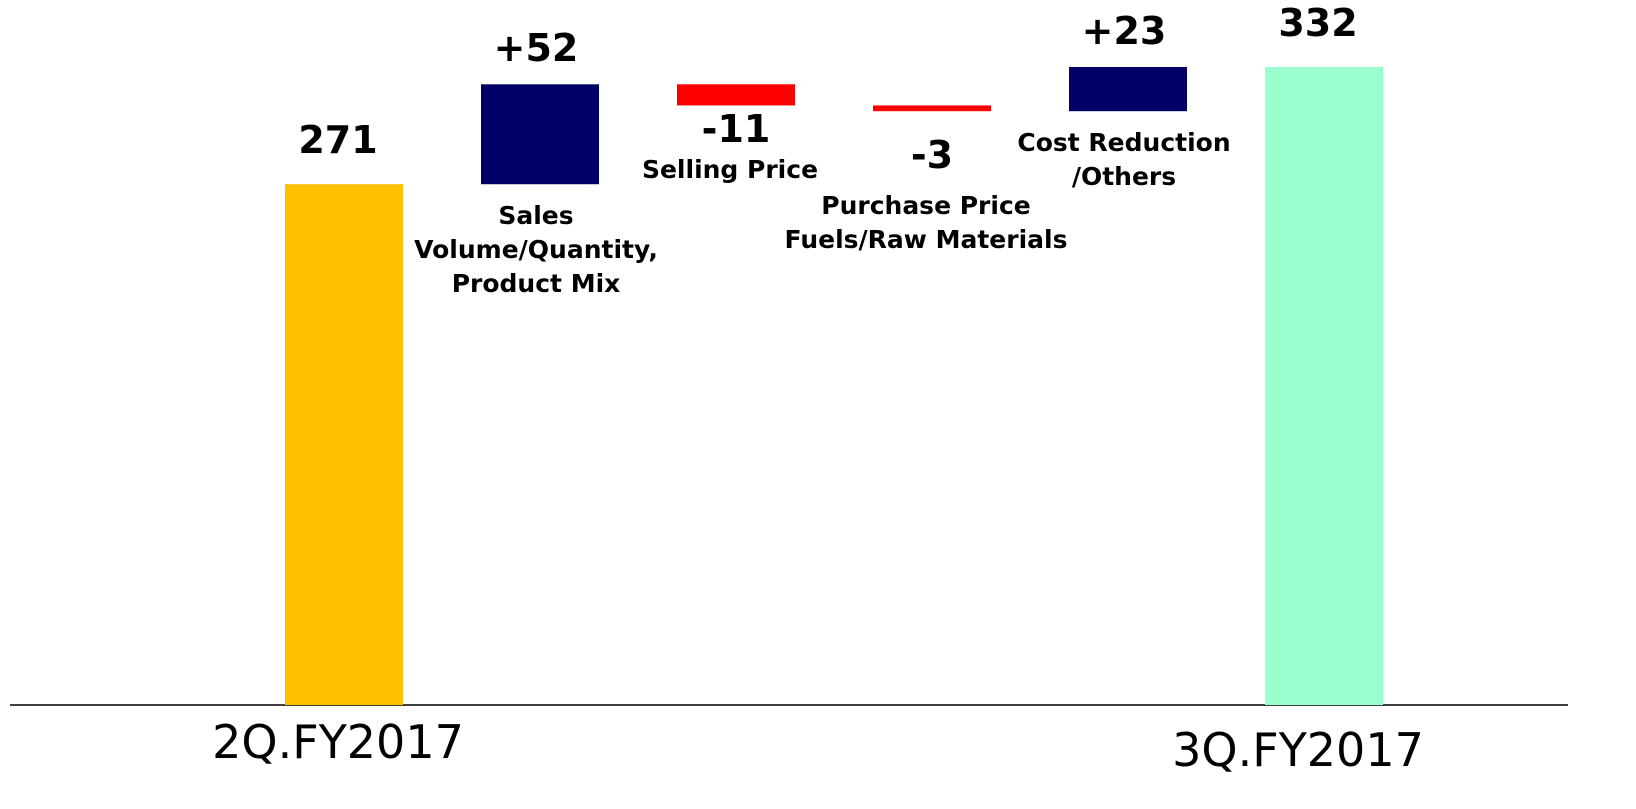 The image size is (1636, 809). I want to click on value-label: -11, so click(736, 129).